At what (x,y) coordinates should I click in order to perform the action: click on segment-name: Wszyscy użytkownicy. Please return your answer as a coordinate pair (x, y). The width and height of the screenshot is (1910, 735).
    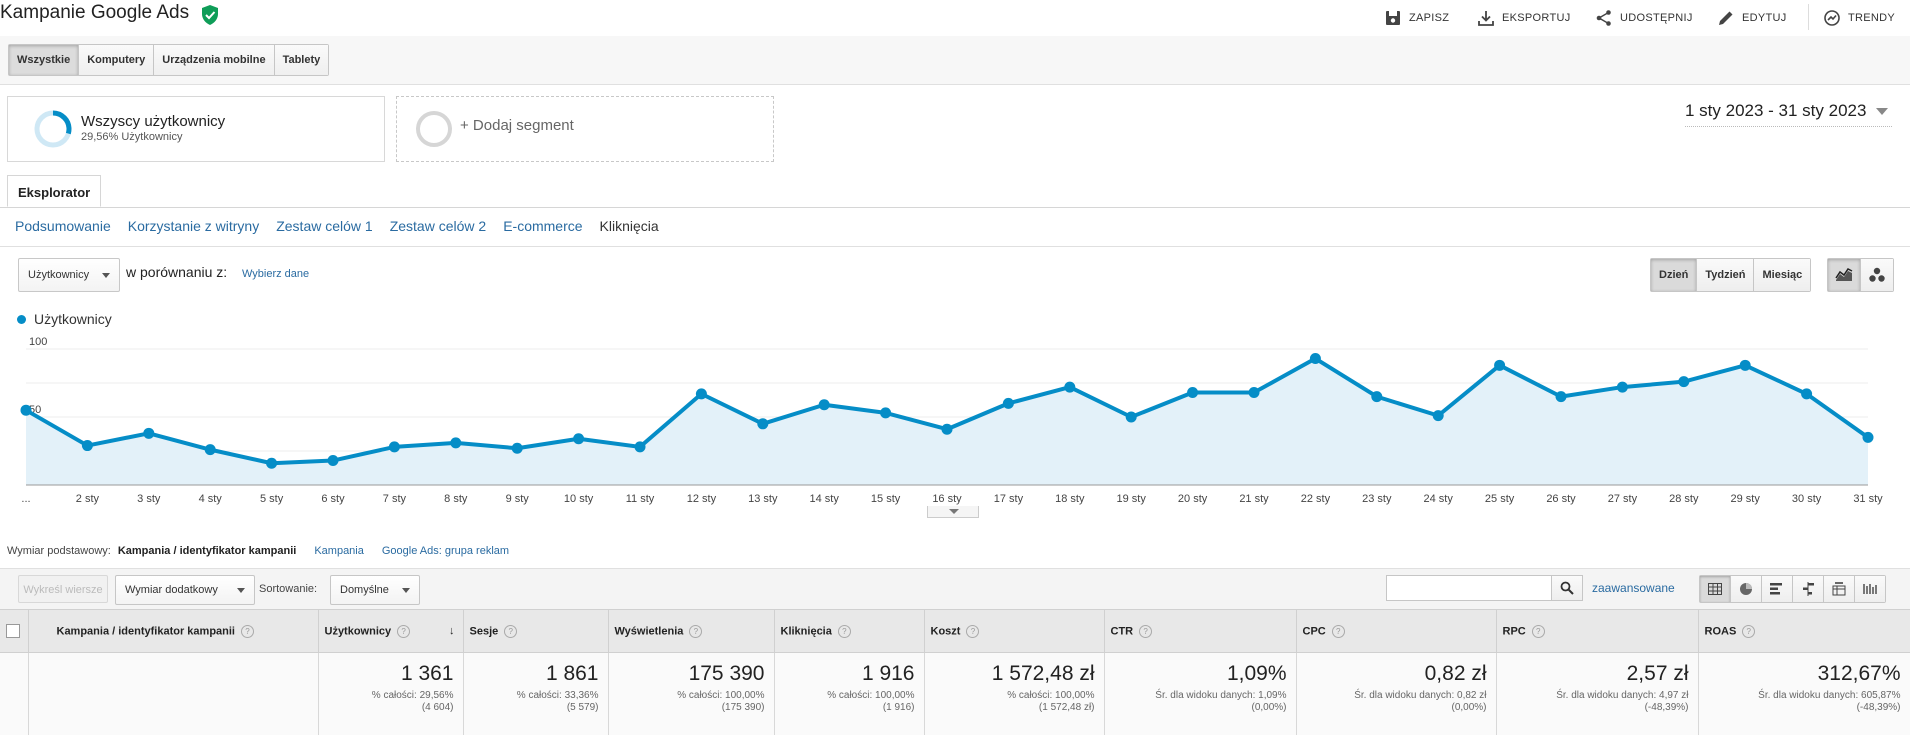
    Looking at the image, I should click on (153, 121).